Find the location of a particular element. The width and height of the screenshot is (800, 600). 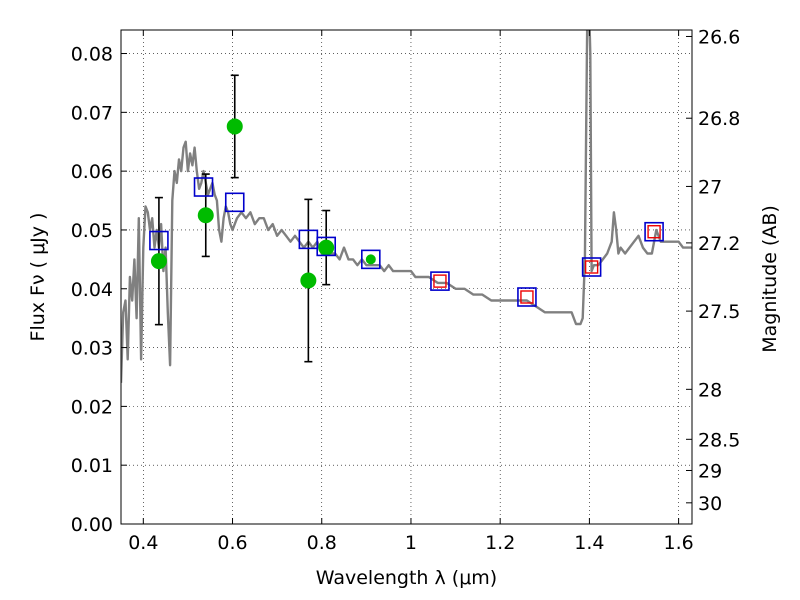

y-tick-label: 0.05 is located at coordinates (92, 231).